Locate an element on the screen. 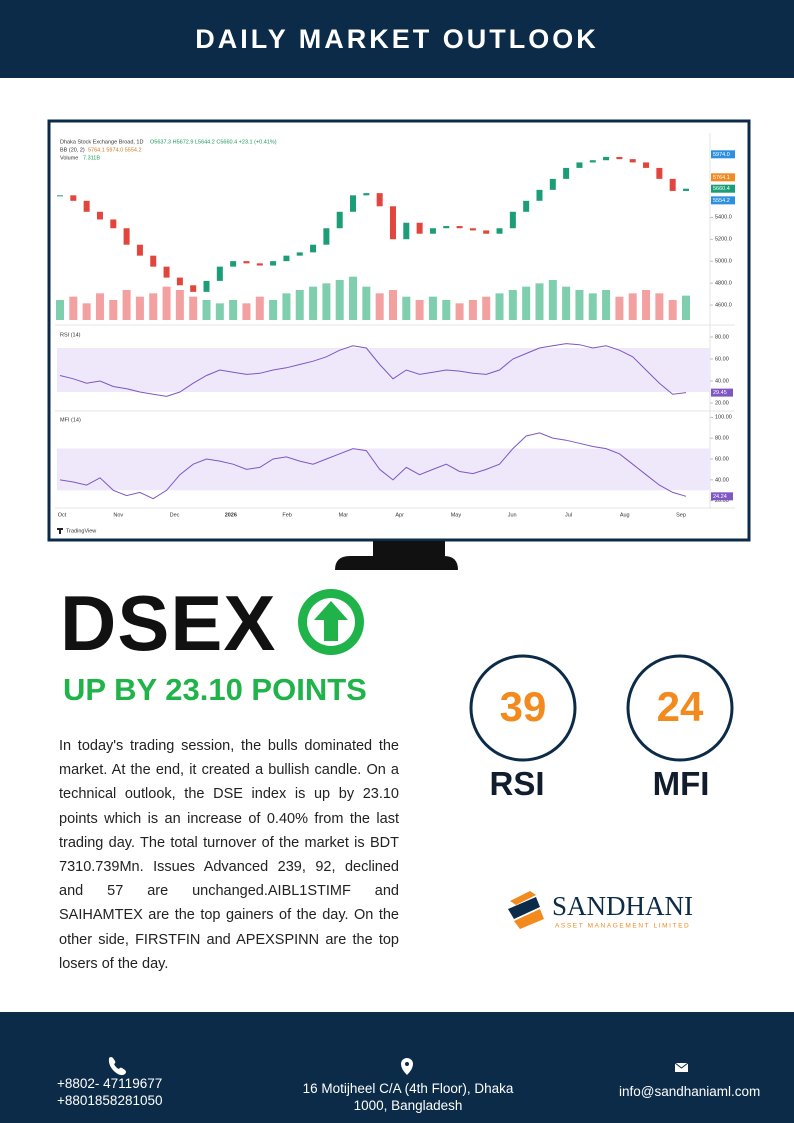 The height and width of the screenshot is (1123, 794). index-change: UP BY 23.10 POINTS is located at coordinates (215, 689).